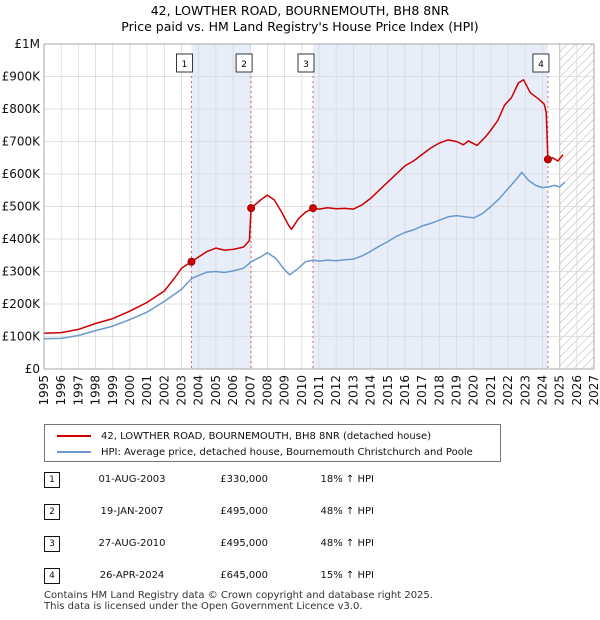 The width and height of the screenshot is (600, 620). Describe the element at coordinates (22, 272) in the screenshot. I see `y-tick-label: £300K` at that location.